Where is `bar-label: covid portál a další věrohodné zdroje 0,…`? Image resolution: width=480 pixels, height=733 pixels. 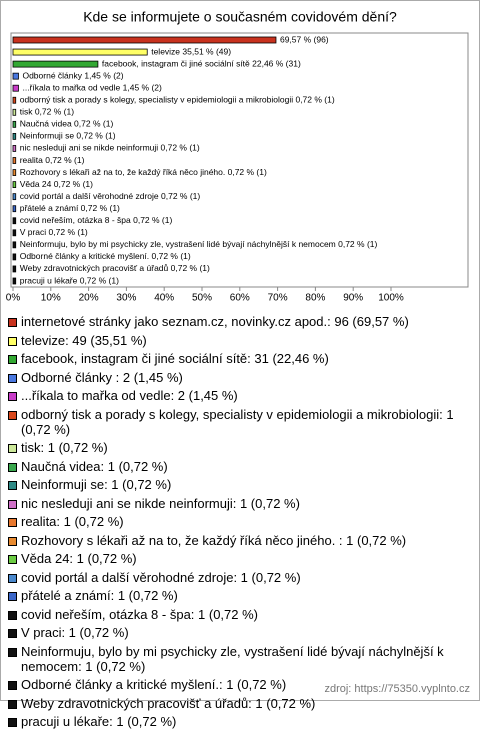
bar-label: covid portál a další věrohodné zdroje 0,… is located at coordinates (110, 196).